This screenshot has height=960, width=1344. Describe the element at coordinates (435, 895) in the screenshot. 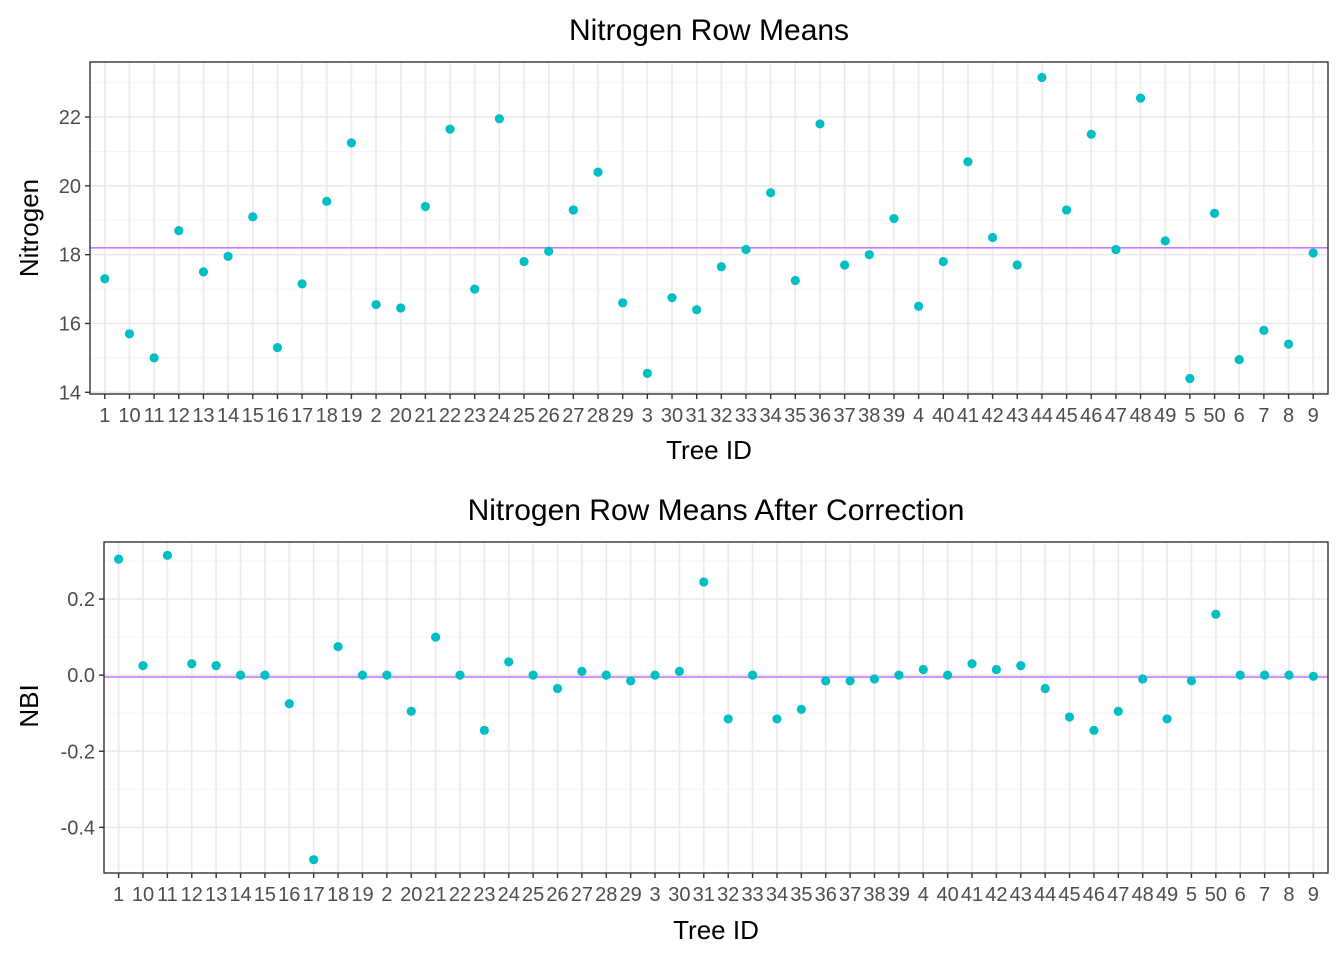

I see `x-tick-label: 21` at that location.